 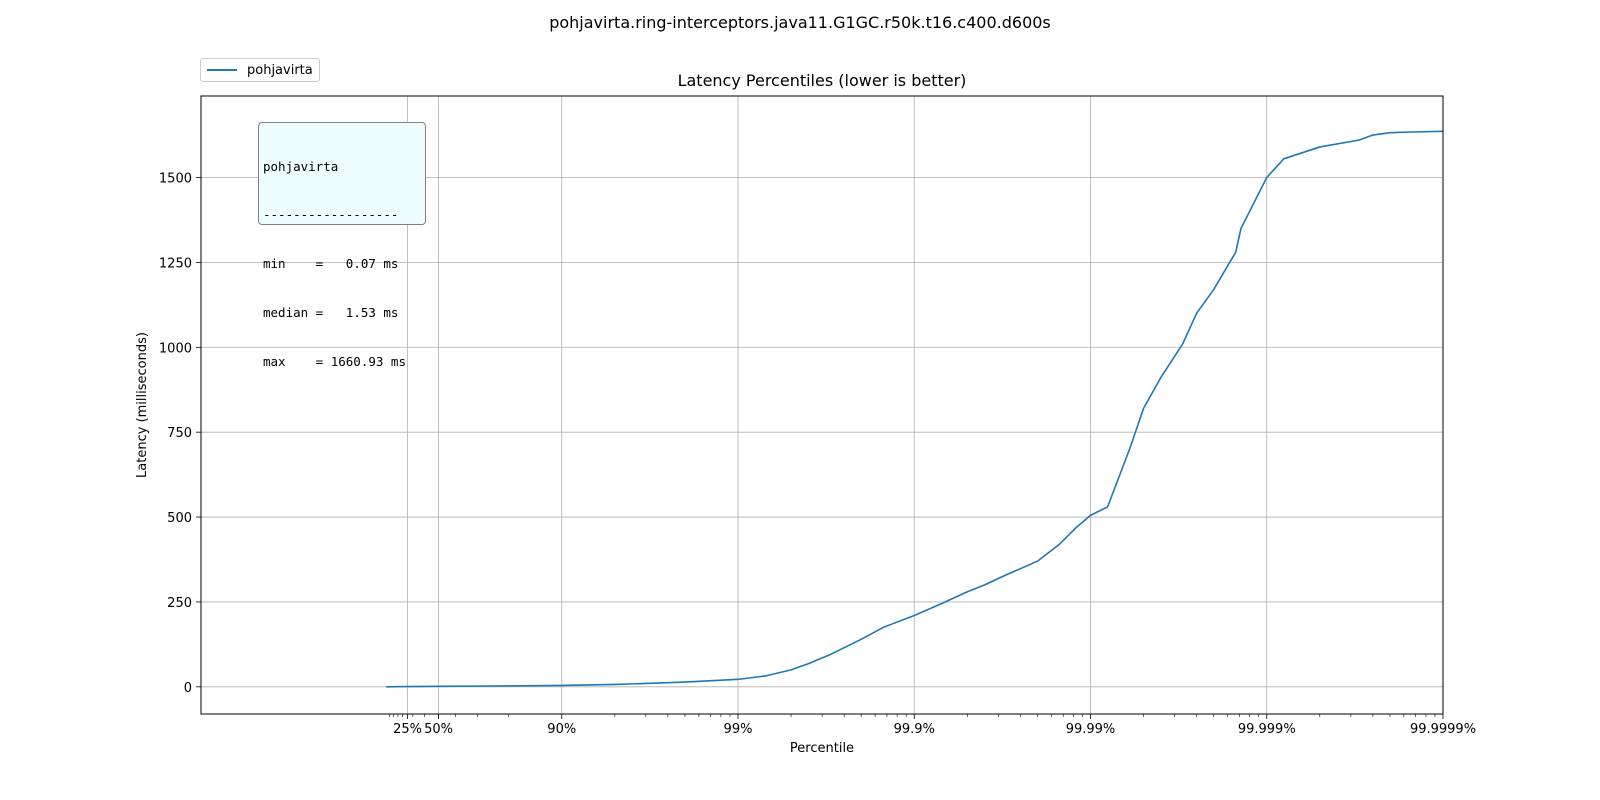 I want to click on y-tick-label: 0, so click(x=188, y=688).